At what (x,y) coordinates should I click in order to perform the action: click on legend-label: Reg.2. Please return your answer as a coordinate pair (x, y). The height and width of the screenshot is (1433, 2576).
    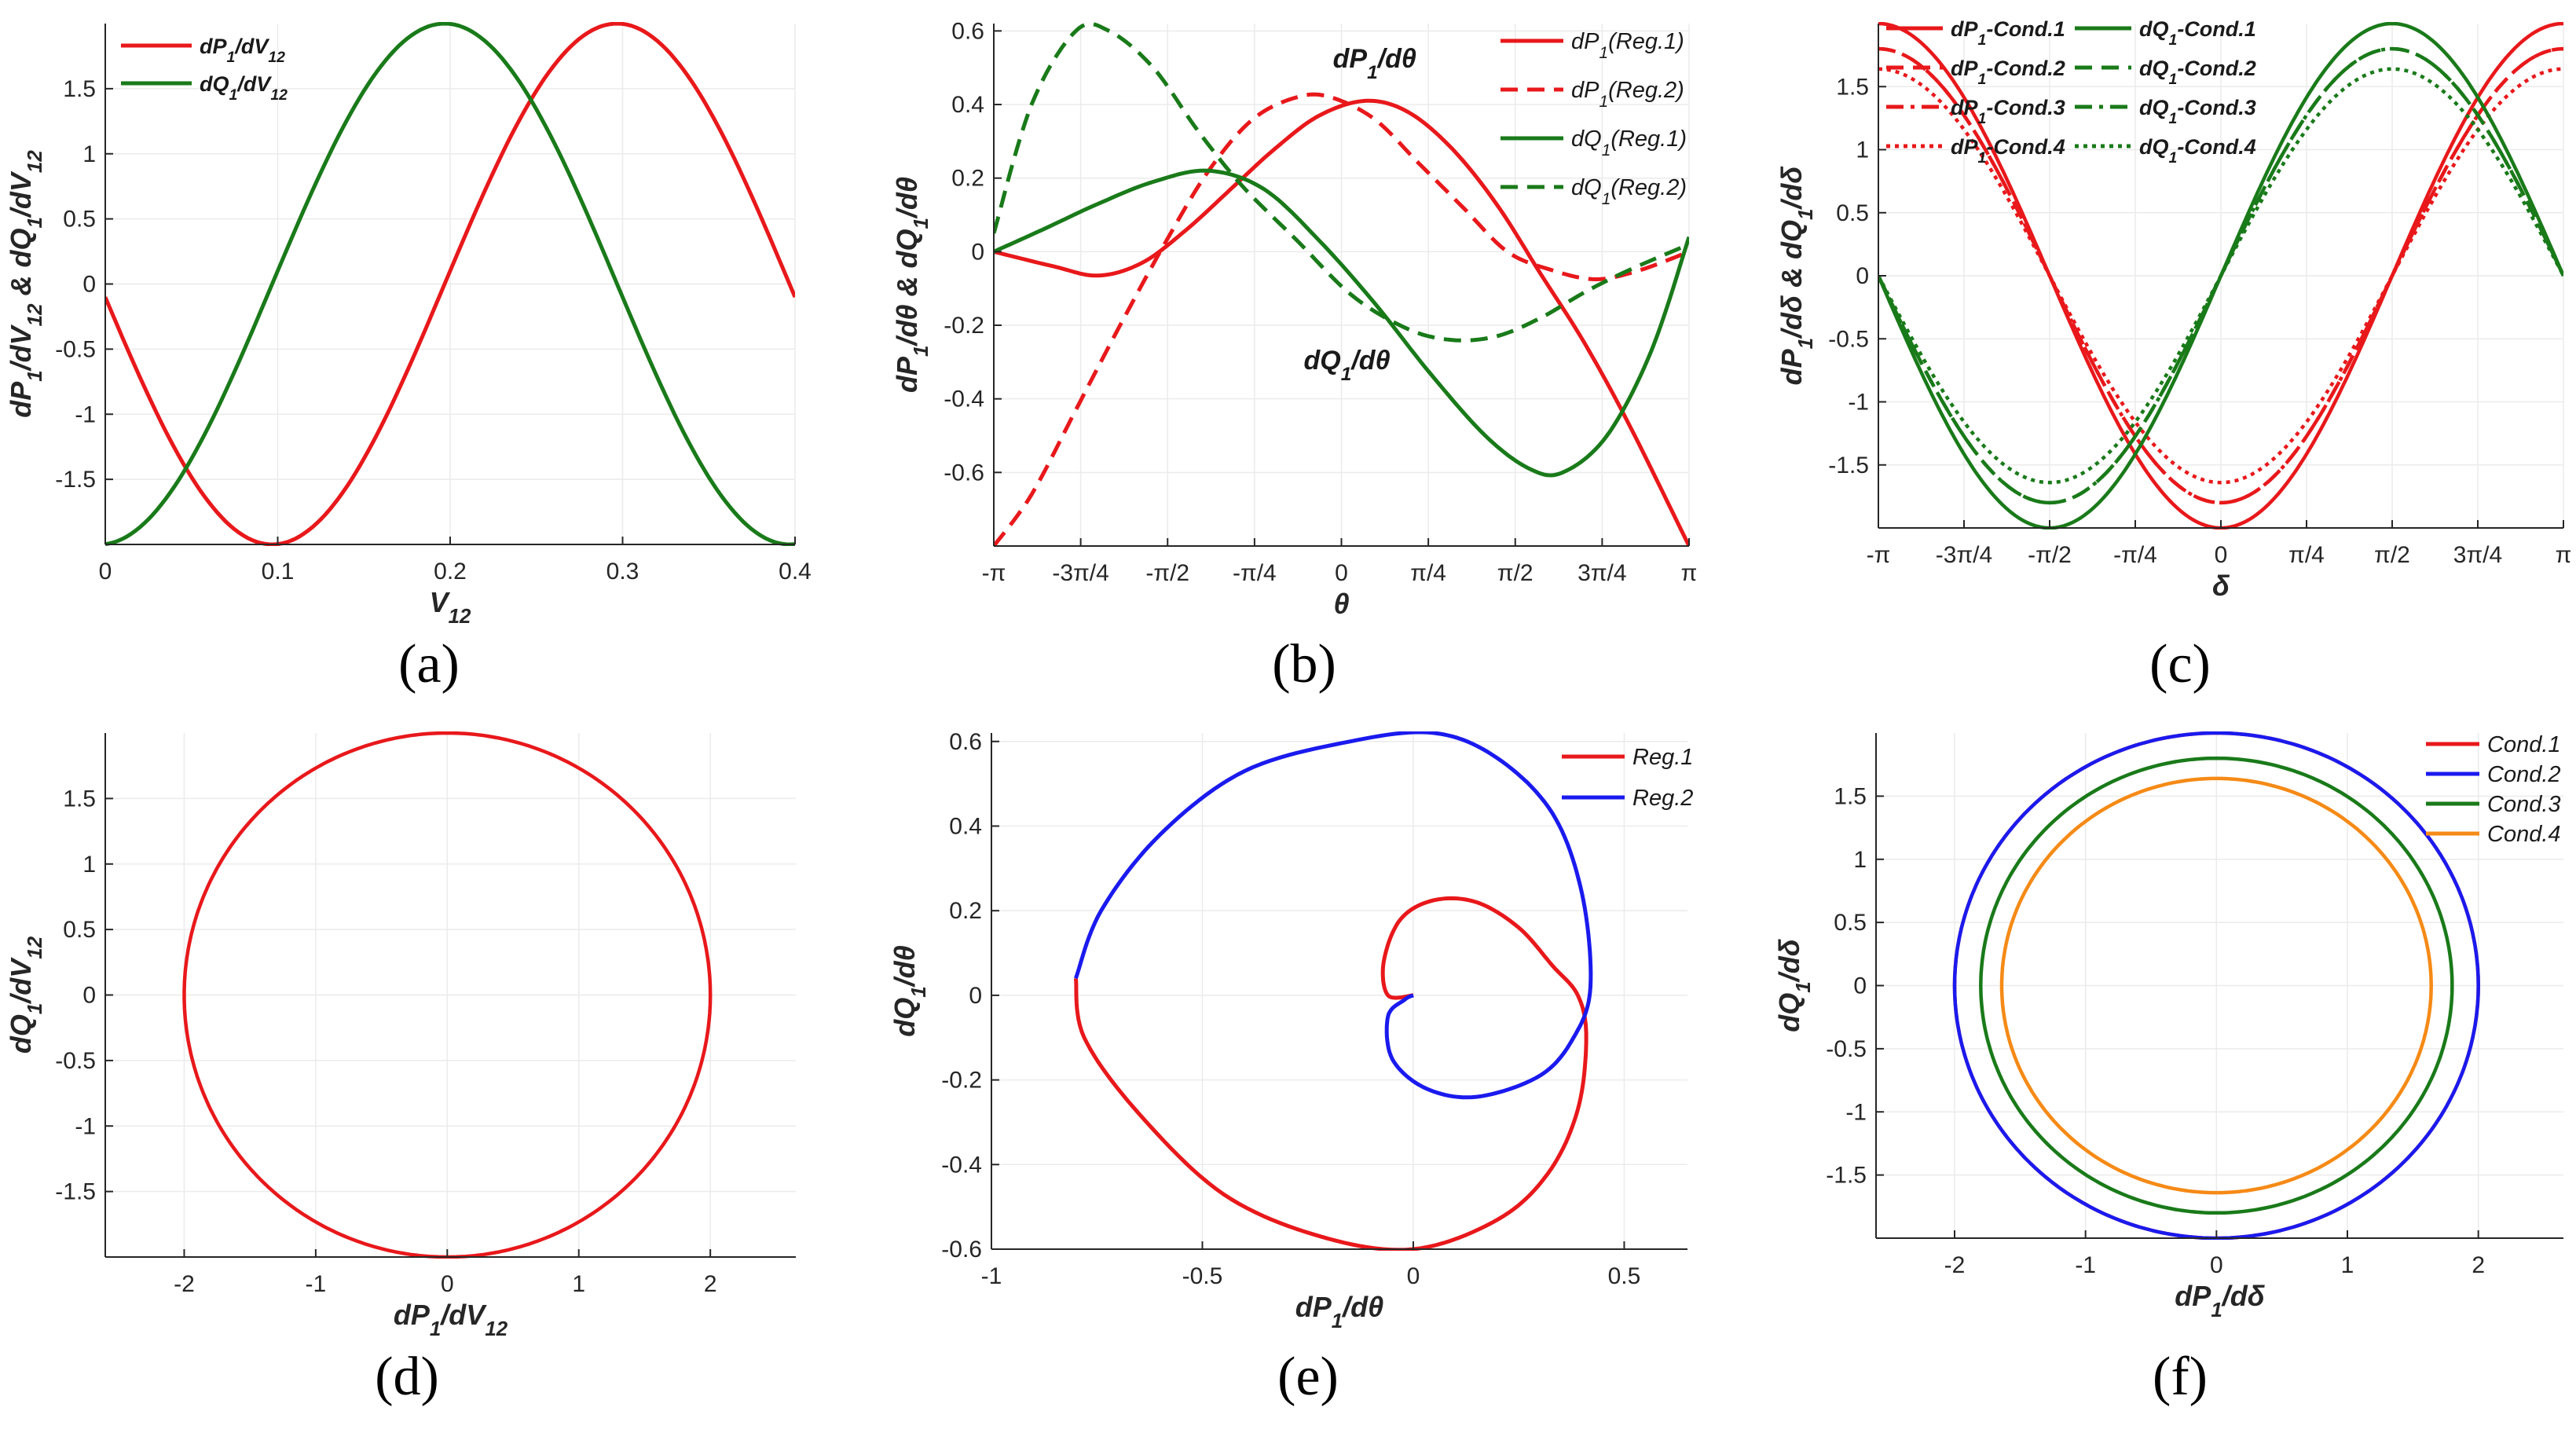
    Looking at the image, I should click on (1663, 798).